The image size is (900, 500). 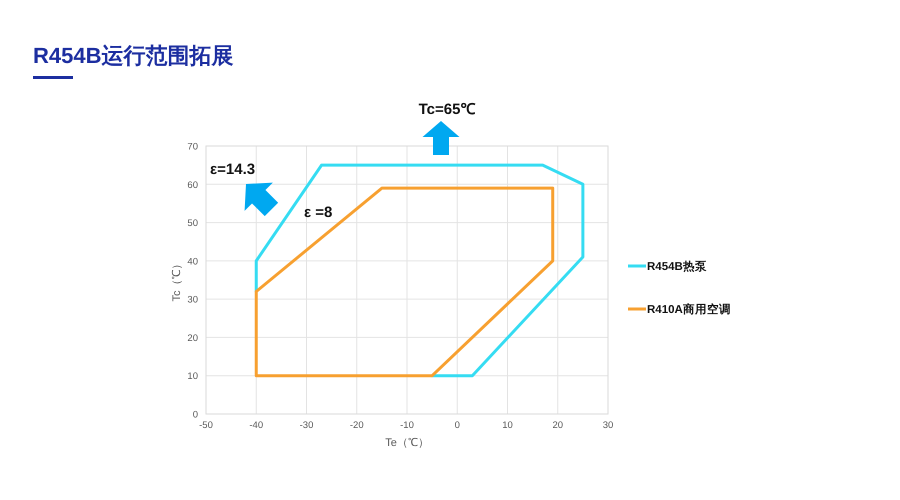 I want to click on y-tick-label: 40, so click(x=192, y=262).